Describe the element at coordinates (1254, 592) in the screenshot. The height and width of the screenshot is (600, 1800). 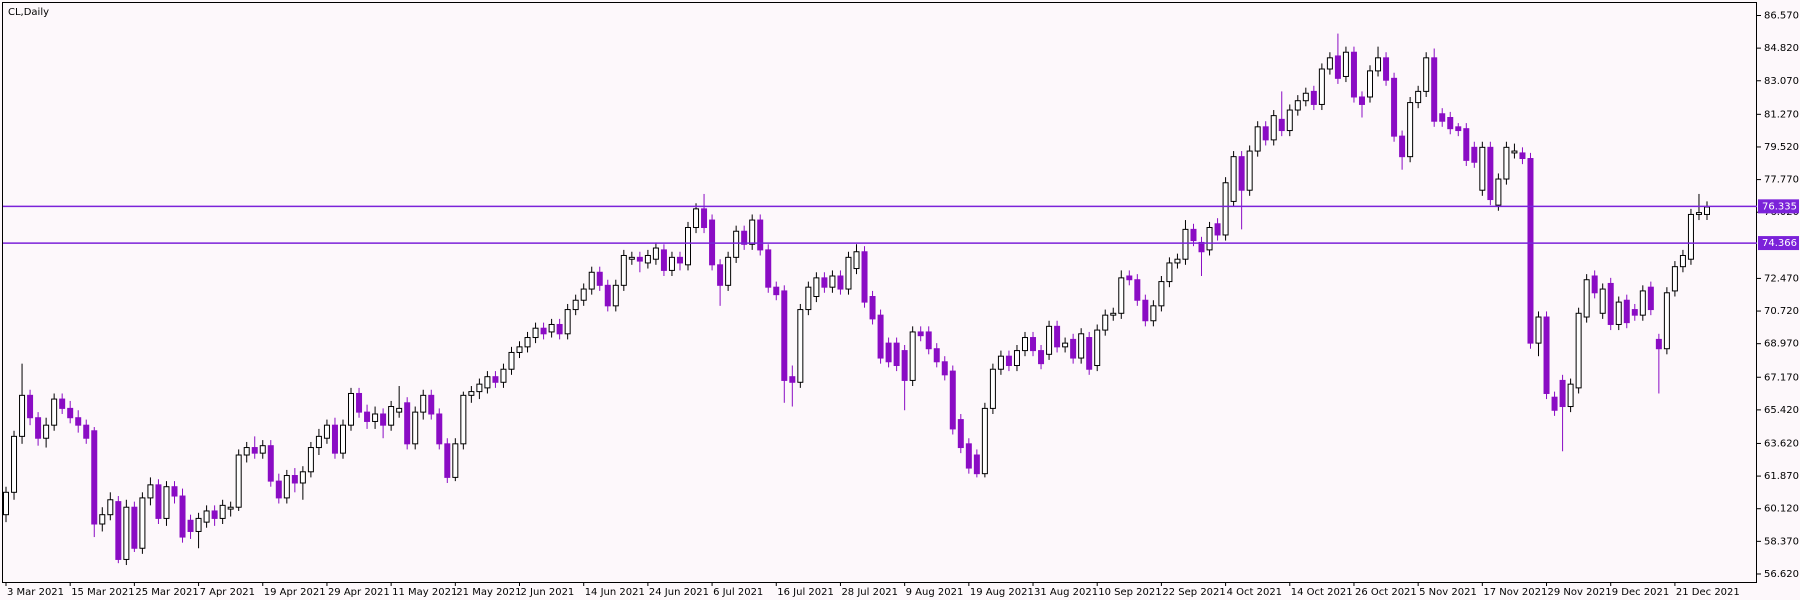
I see `x-tick-label: 4 Oct 2021` at that location.